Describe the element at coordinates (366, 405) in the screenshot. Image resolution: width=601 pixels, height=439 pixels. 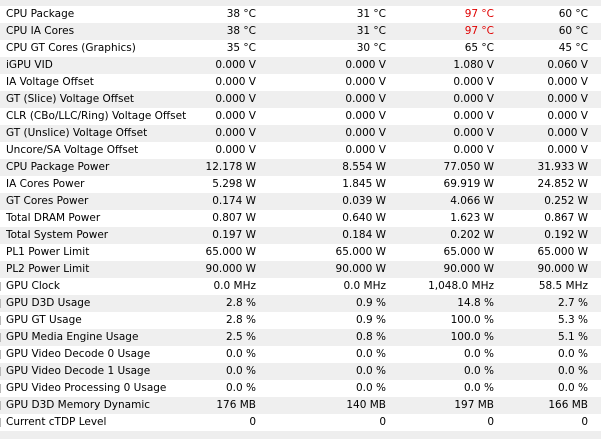
I see `minimum-value: 140 MB` at that location.